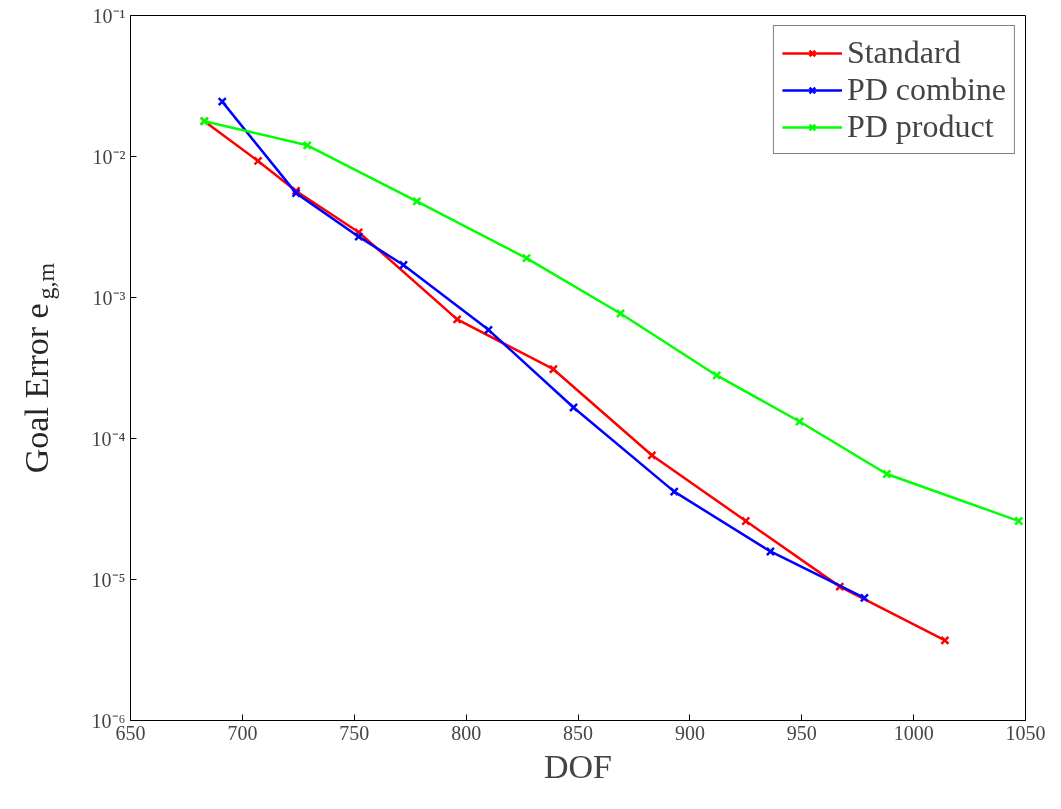 The height and width of the screenshot is (809, 1061). I want to click on x-axis-title: DOF, so click(578, 766).